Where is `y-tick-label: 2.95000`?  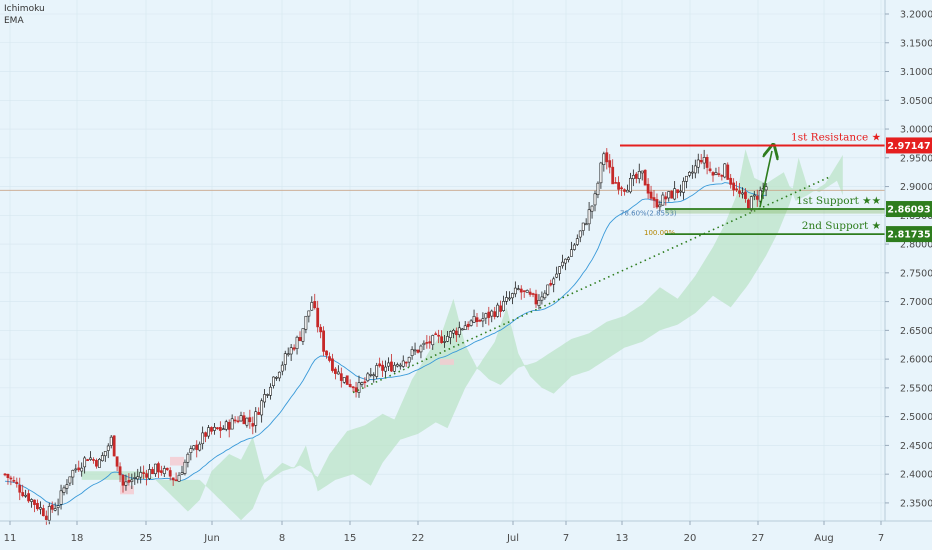 y-tick-label: 2.95000 is located at coordinates (916, 158).